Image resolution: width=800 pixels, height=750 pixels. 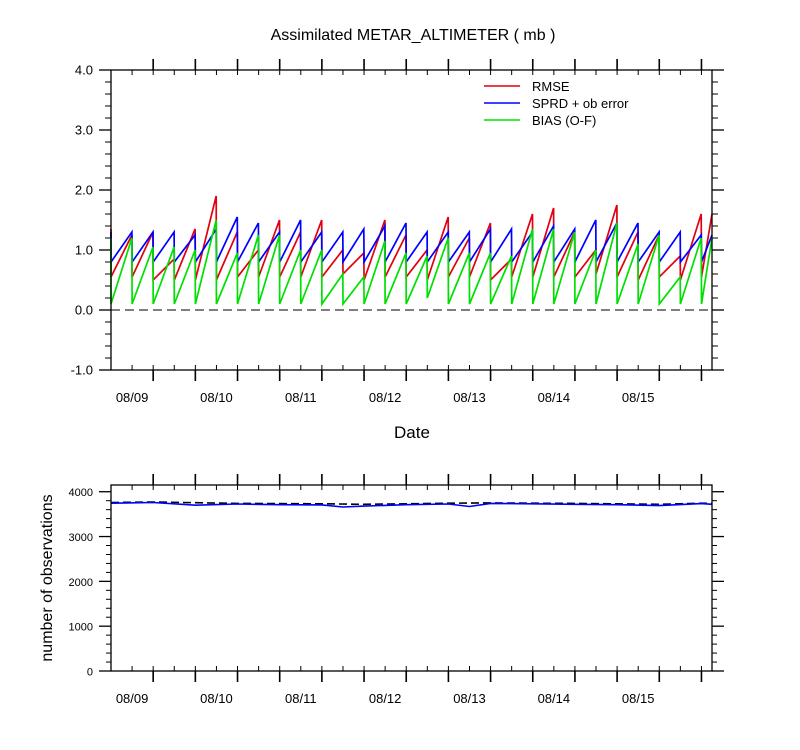 What do you see at coordinates (551, 86) in the screenshot?
I see `legend-label-rmse: RMSE` at bounding box center [551, 86].